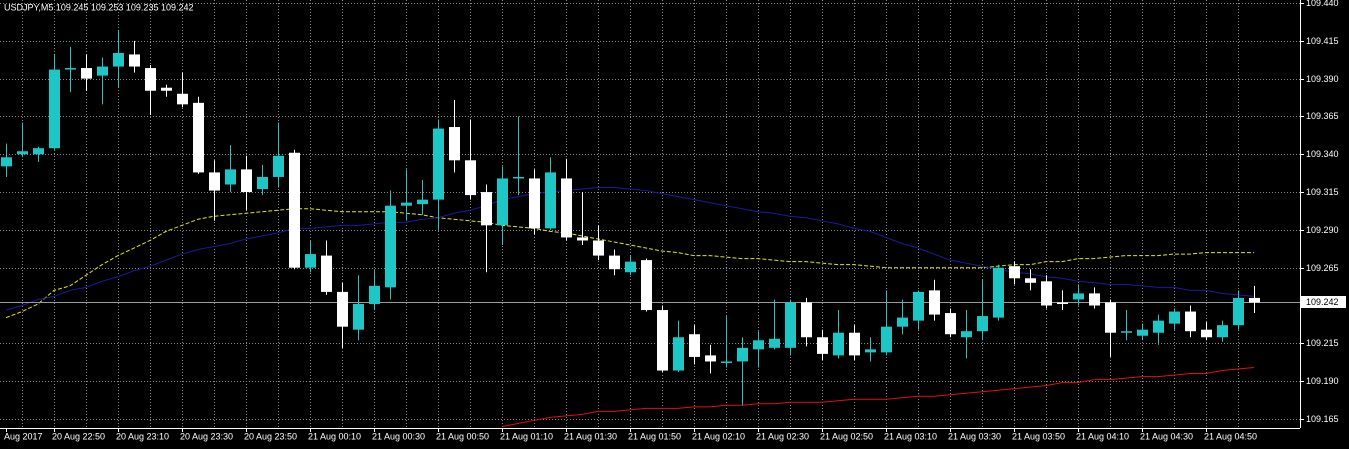 This screenshot has height=449, width=1349. What do you see at coordinates (1322, 4) in the screenshot?
I see `y-tick-label: 109.440` at bounding box center [1322, 4].